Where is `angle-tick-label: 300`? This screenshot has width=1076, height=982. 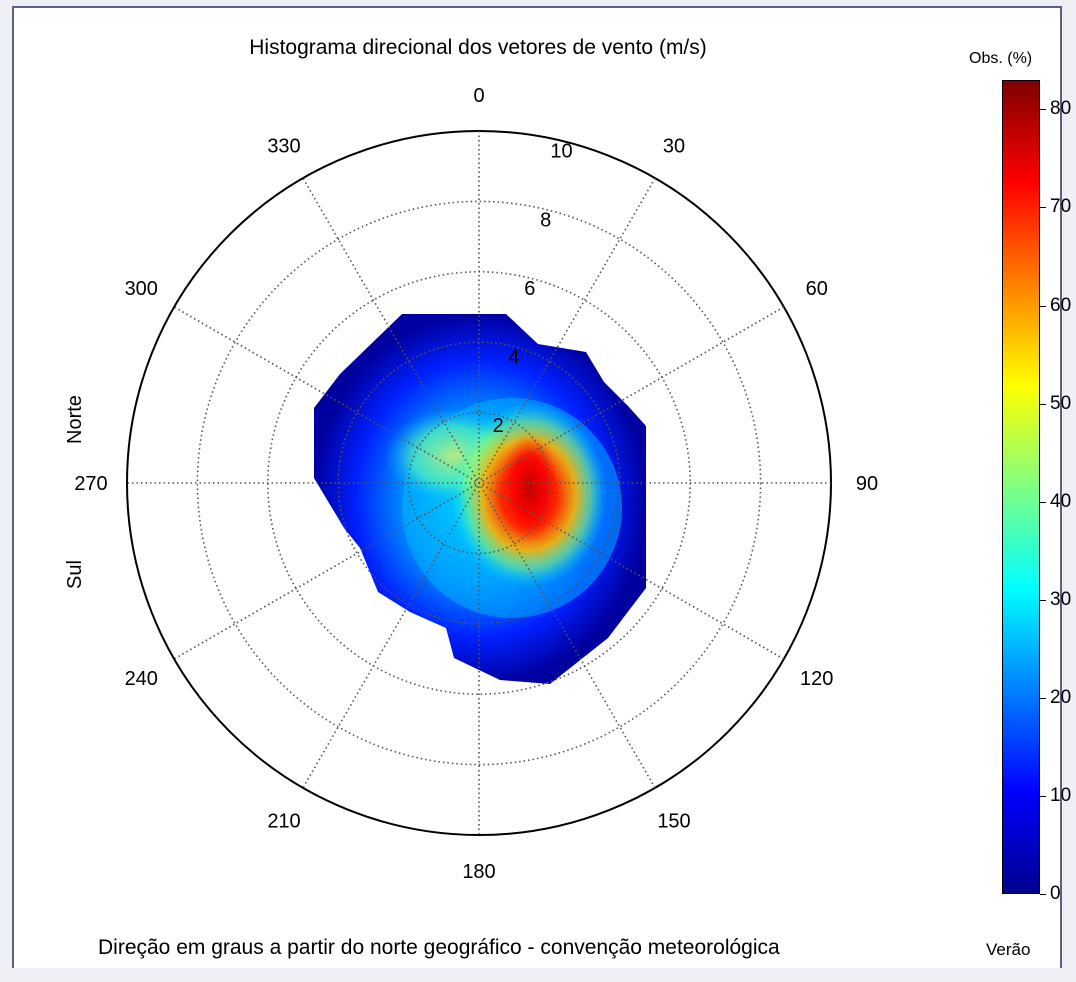 angle-tick-label: 300 is located at coordinates (141, 289).